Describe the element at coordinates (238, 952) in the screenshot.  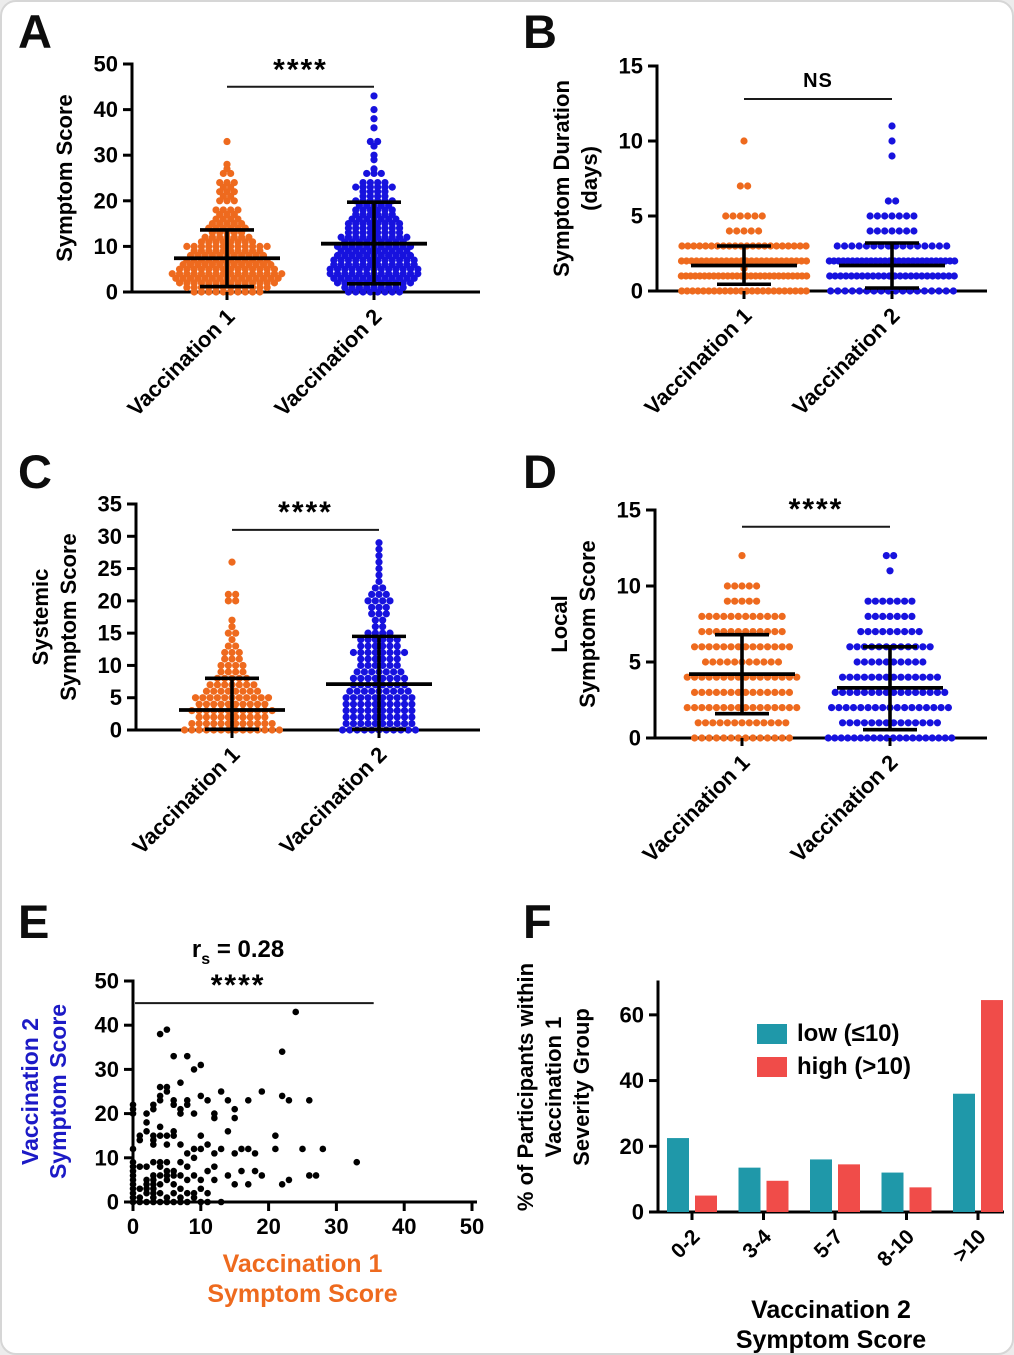
I see `svg-text: rs = 0.28` at that location.